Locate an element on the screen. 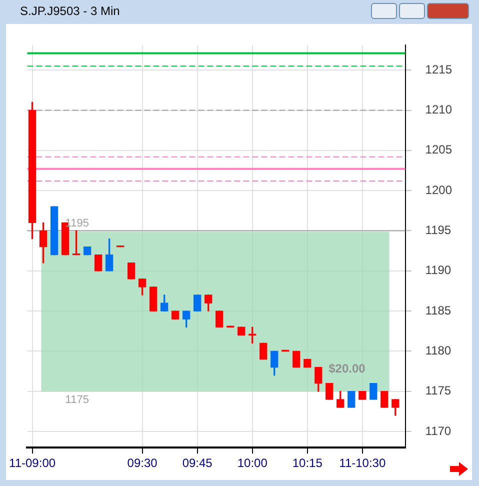 This screenshot has height=486, width=479. x-tick-label: 09:45 is located at coordinates (197, 463).